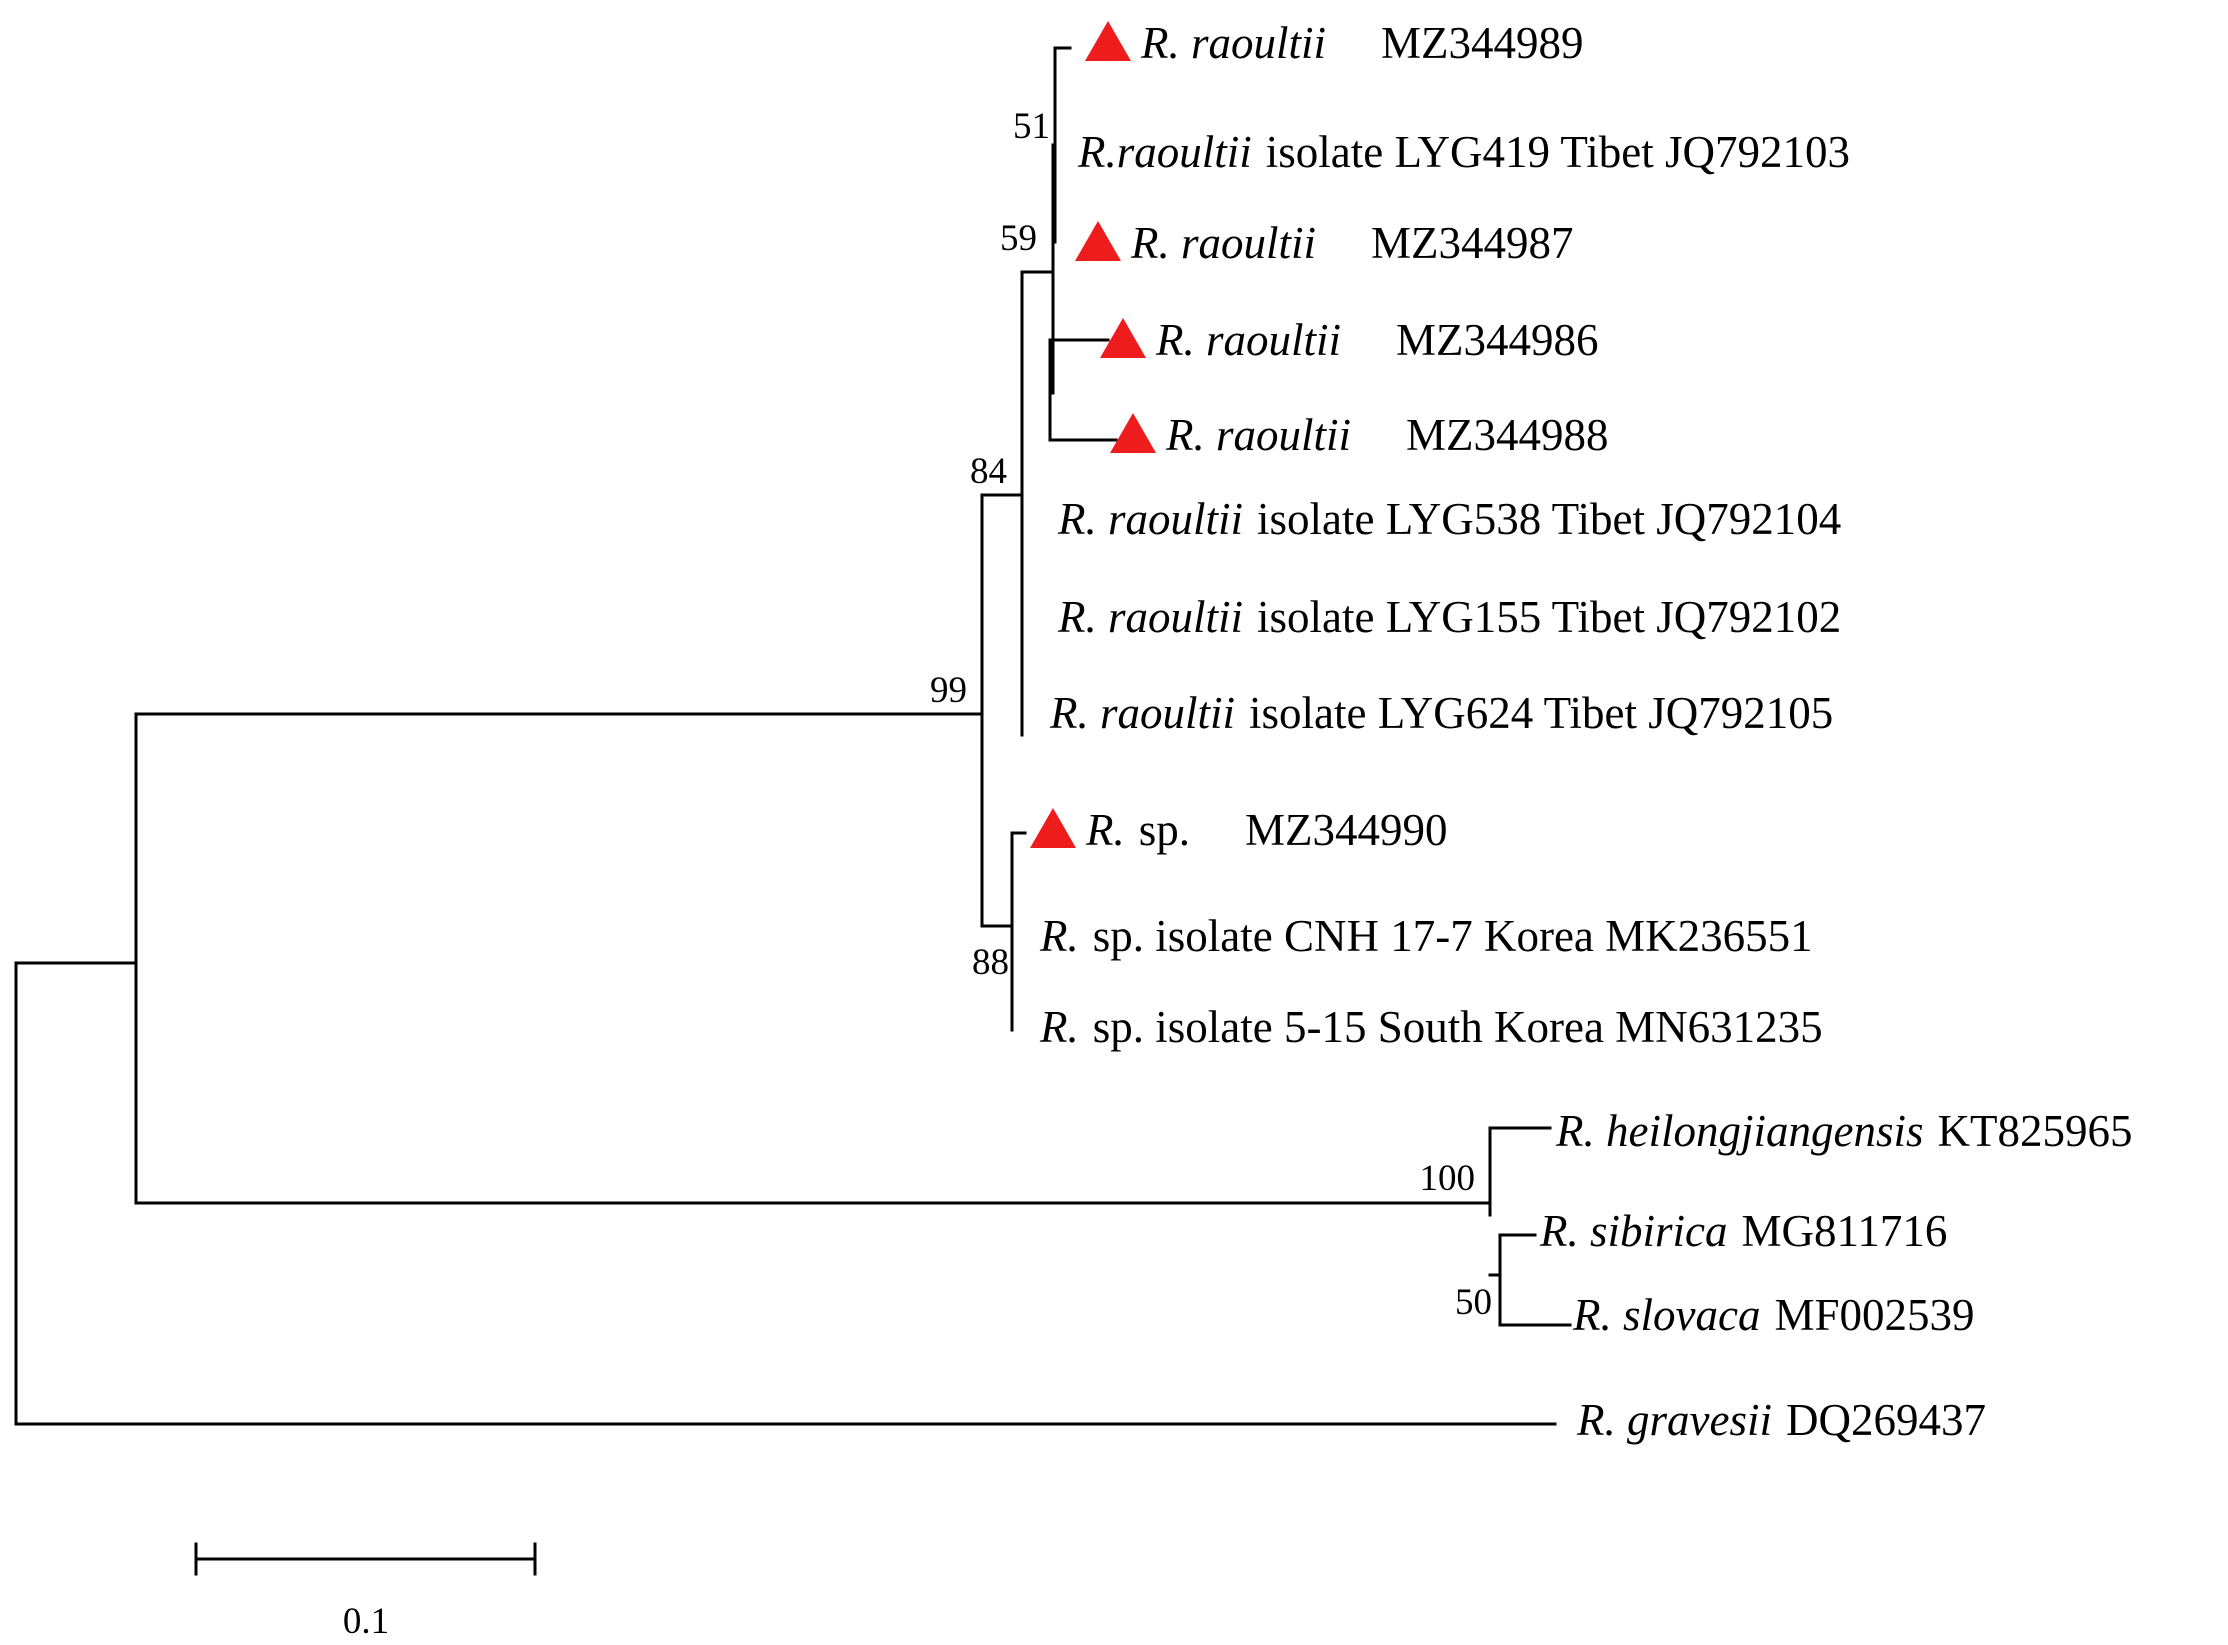 The height and width of the screenshot is (1645, 2228). I want to click on taxon-label: R. sibirica MG811716, so click(1743, 1231).